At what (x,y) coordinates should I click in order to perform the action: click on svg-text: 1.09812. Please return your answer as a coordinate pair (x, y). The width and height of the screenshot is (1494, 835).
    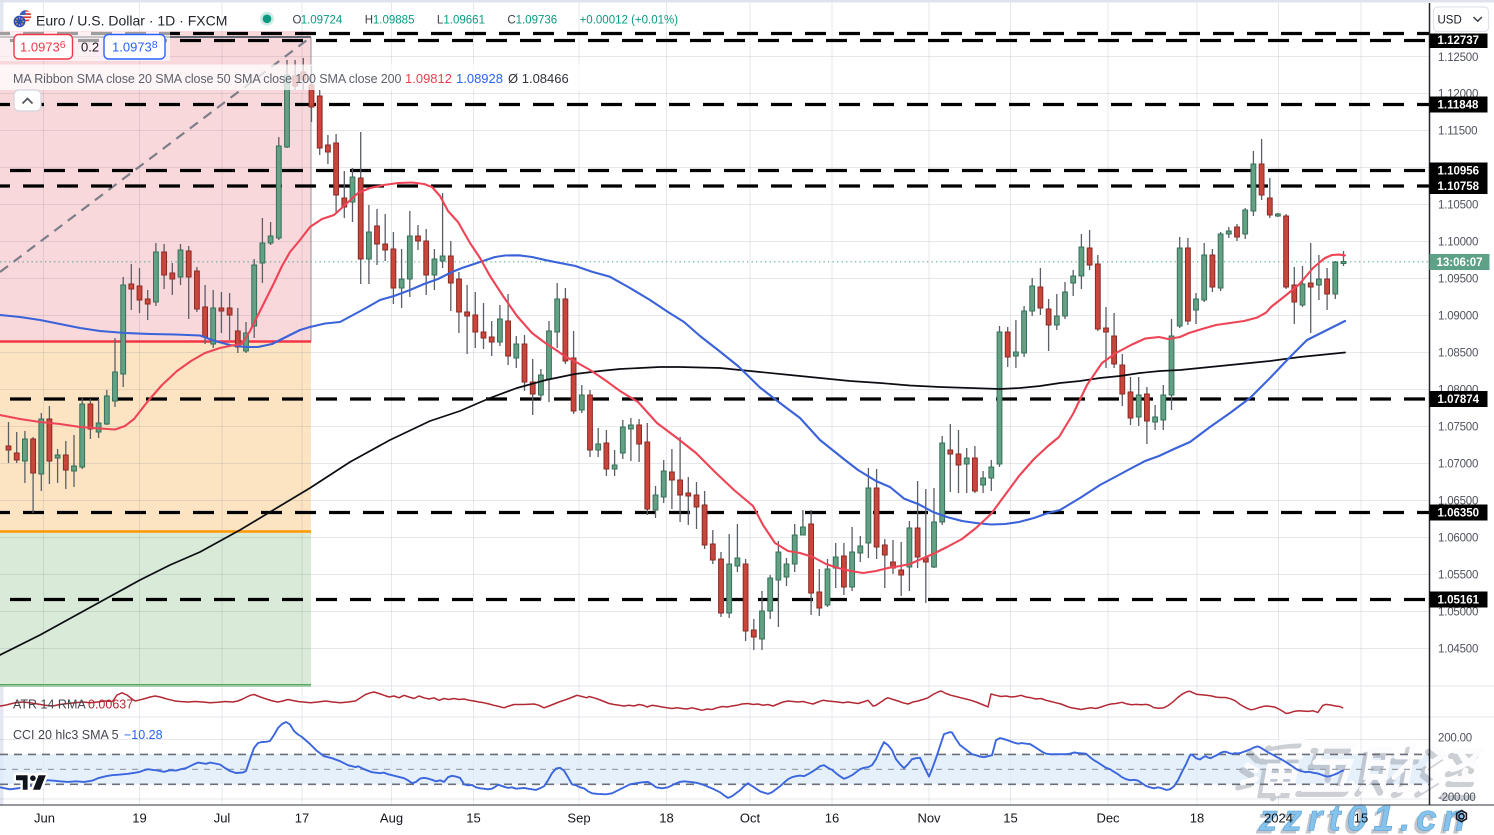
    Looking at the image, I should click on (428, 78).